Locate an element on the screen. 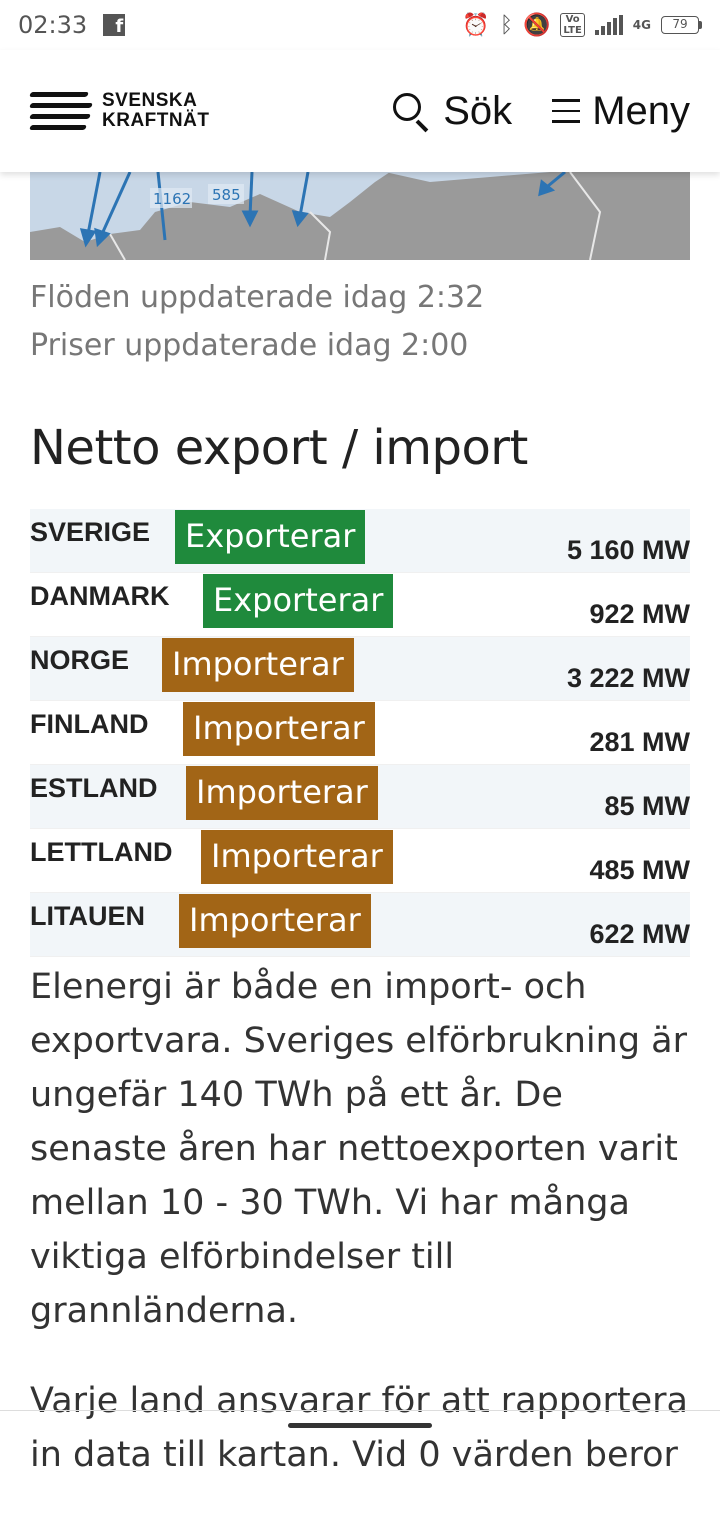 Image resolution: width=720 pixels, height=1518 pixels. home-indicator is located at coordinates (360, 1425).